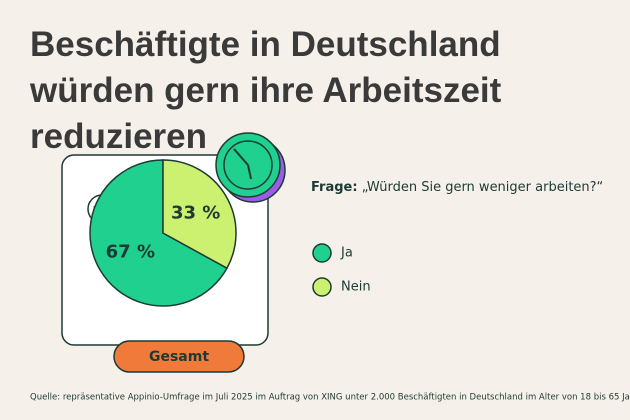 This screenshot has height=420, width=630. I want to click on data-label: 33 %, so click(195, 213).